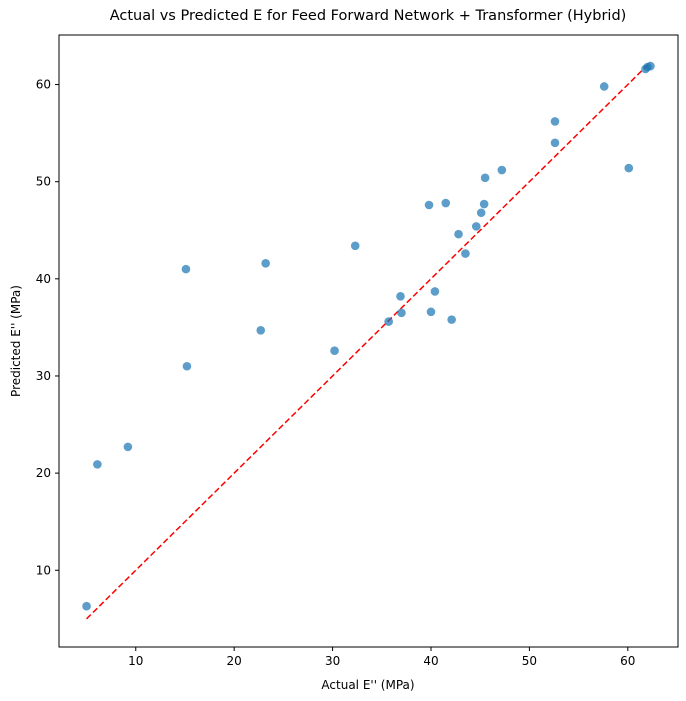  Describe the element at coordinates (43, 85) in the screenshot. I see `y-tick-label: 60` at that location.